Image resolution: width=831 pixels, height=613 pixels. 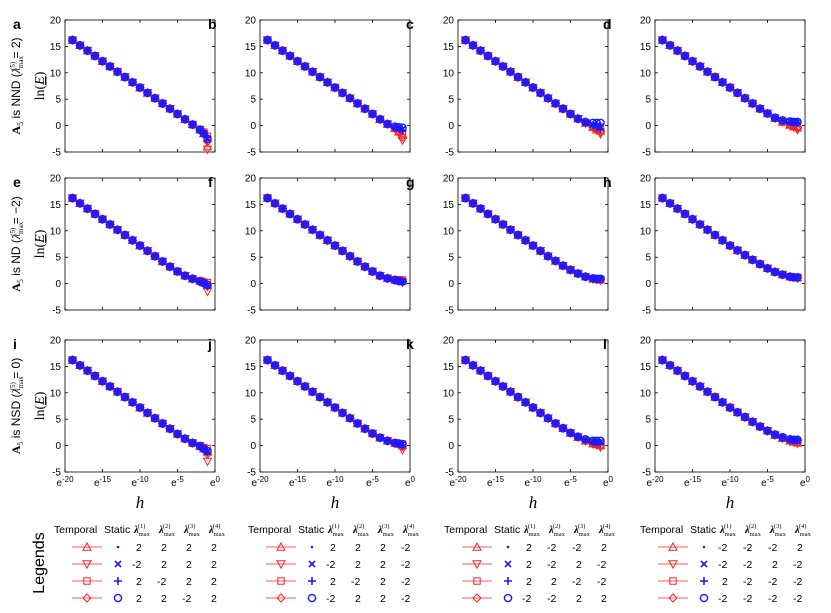 I want to click on panel-g: 20 15 10 5 0 -5 g, so click(x=507, y=245).